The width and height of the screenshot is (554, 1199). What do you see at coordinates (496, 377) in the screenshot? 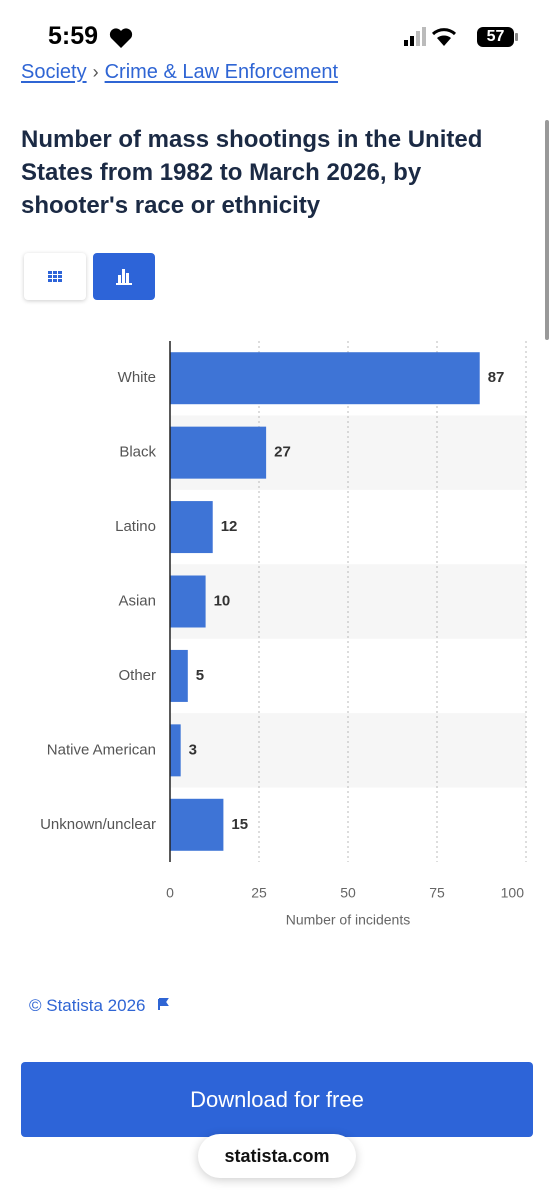
I see `value-label: 87` at bounding box center [496, 377].